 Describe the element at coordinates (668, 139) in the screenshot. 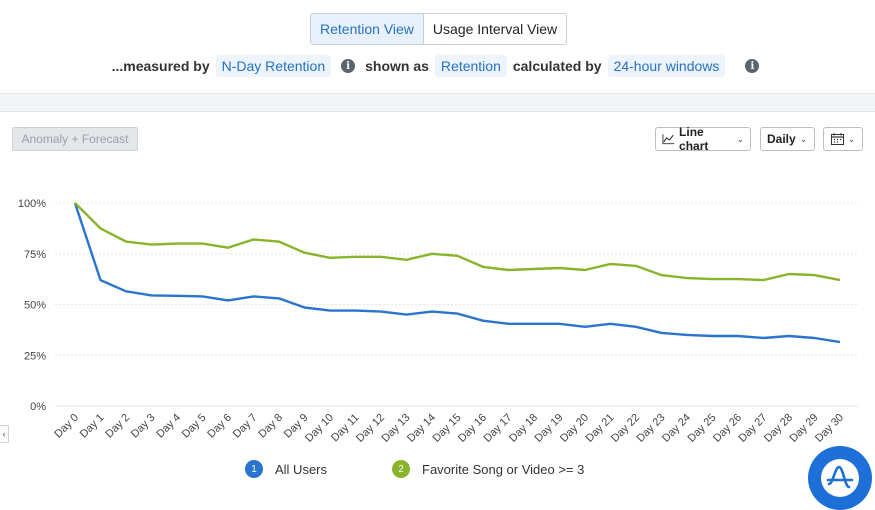

I see `line-chart-icon` at that location.